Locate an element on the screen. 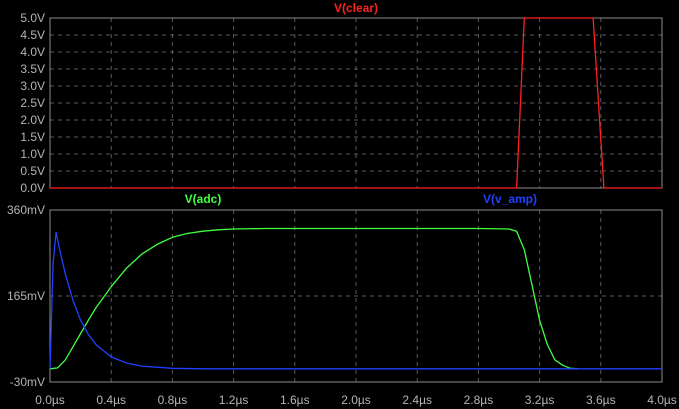 The height and width of the screenshot is (409, 679). x-tick-label: 2.0µs is located at coordinates (356, 400).